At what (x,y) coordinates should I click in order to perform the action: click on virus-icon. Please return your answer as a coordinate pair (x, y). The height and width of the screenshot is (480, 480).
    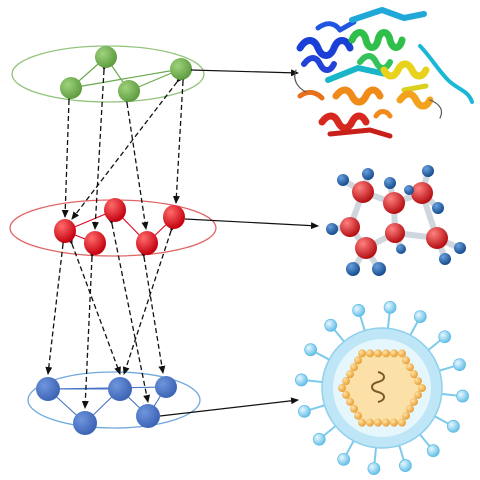
    Looking at the image, I should click on (382, 388).